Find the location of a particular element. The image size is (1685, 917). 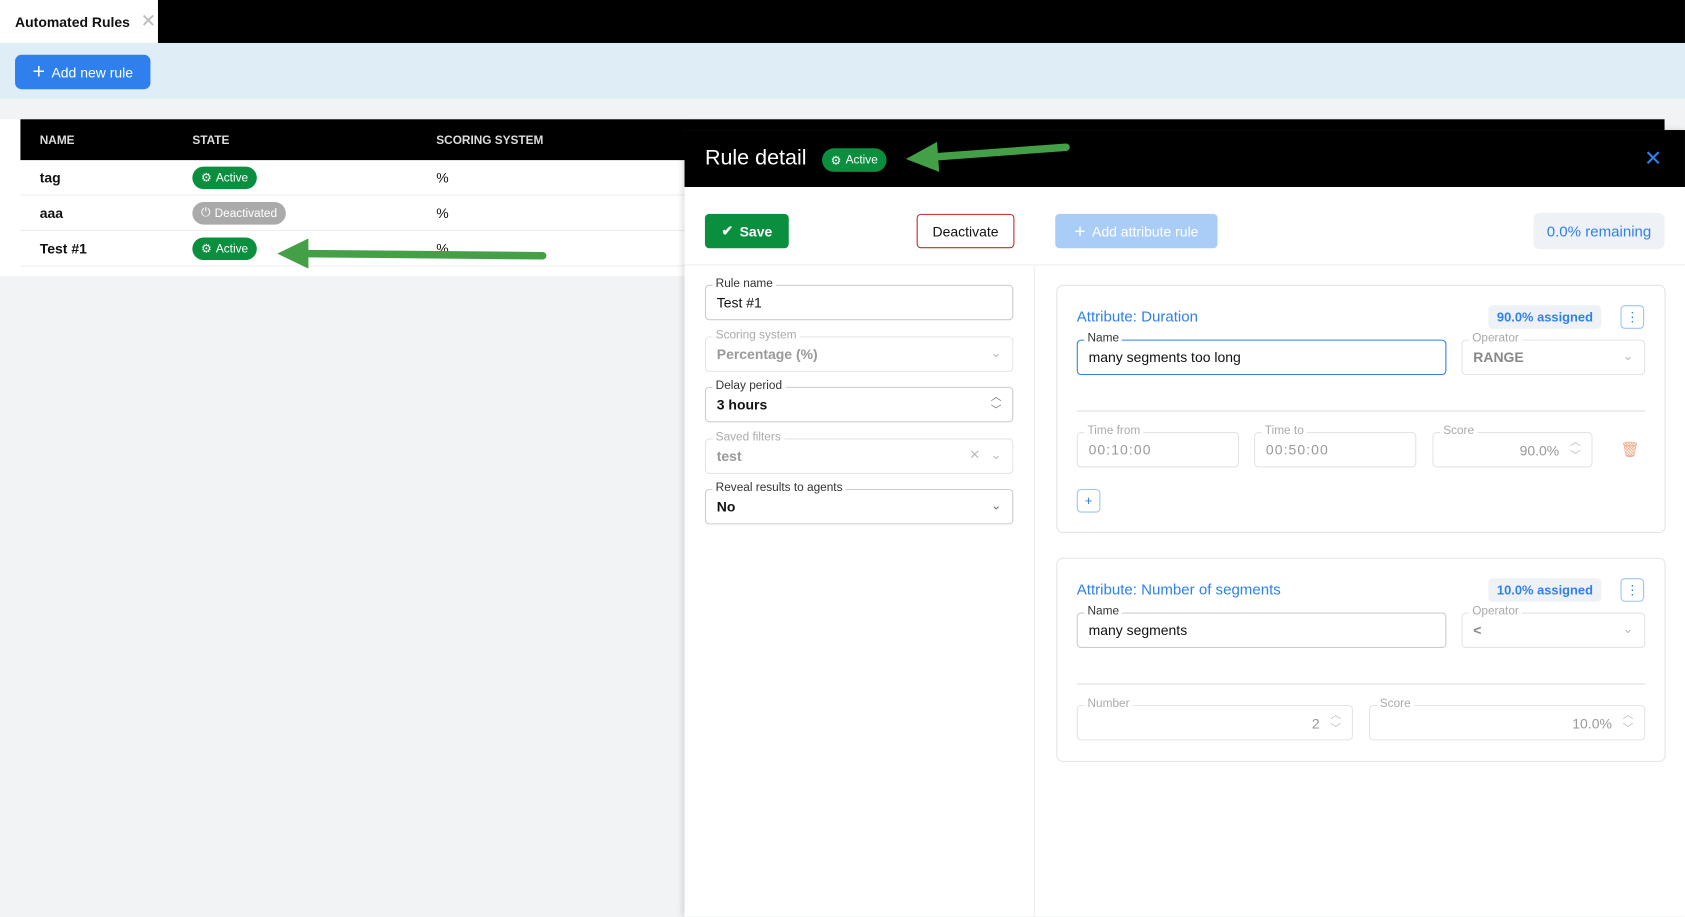

field-label: Operator is located at coordinates (1495, 611).